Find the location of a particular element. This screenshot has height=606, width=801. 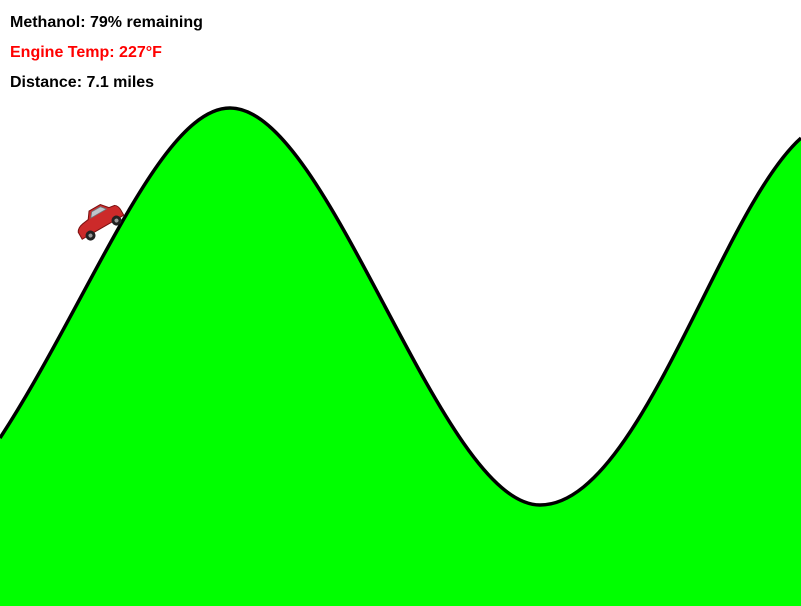

distance-readout: Distance: 7.1 miles is located at coordinates (82, 82).